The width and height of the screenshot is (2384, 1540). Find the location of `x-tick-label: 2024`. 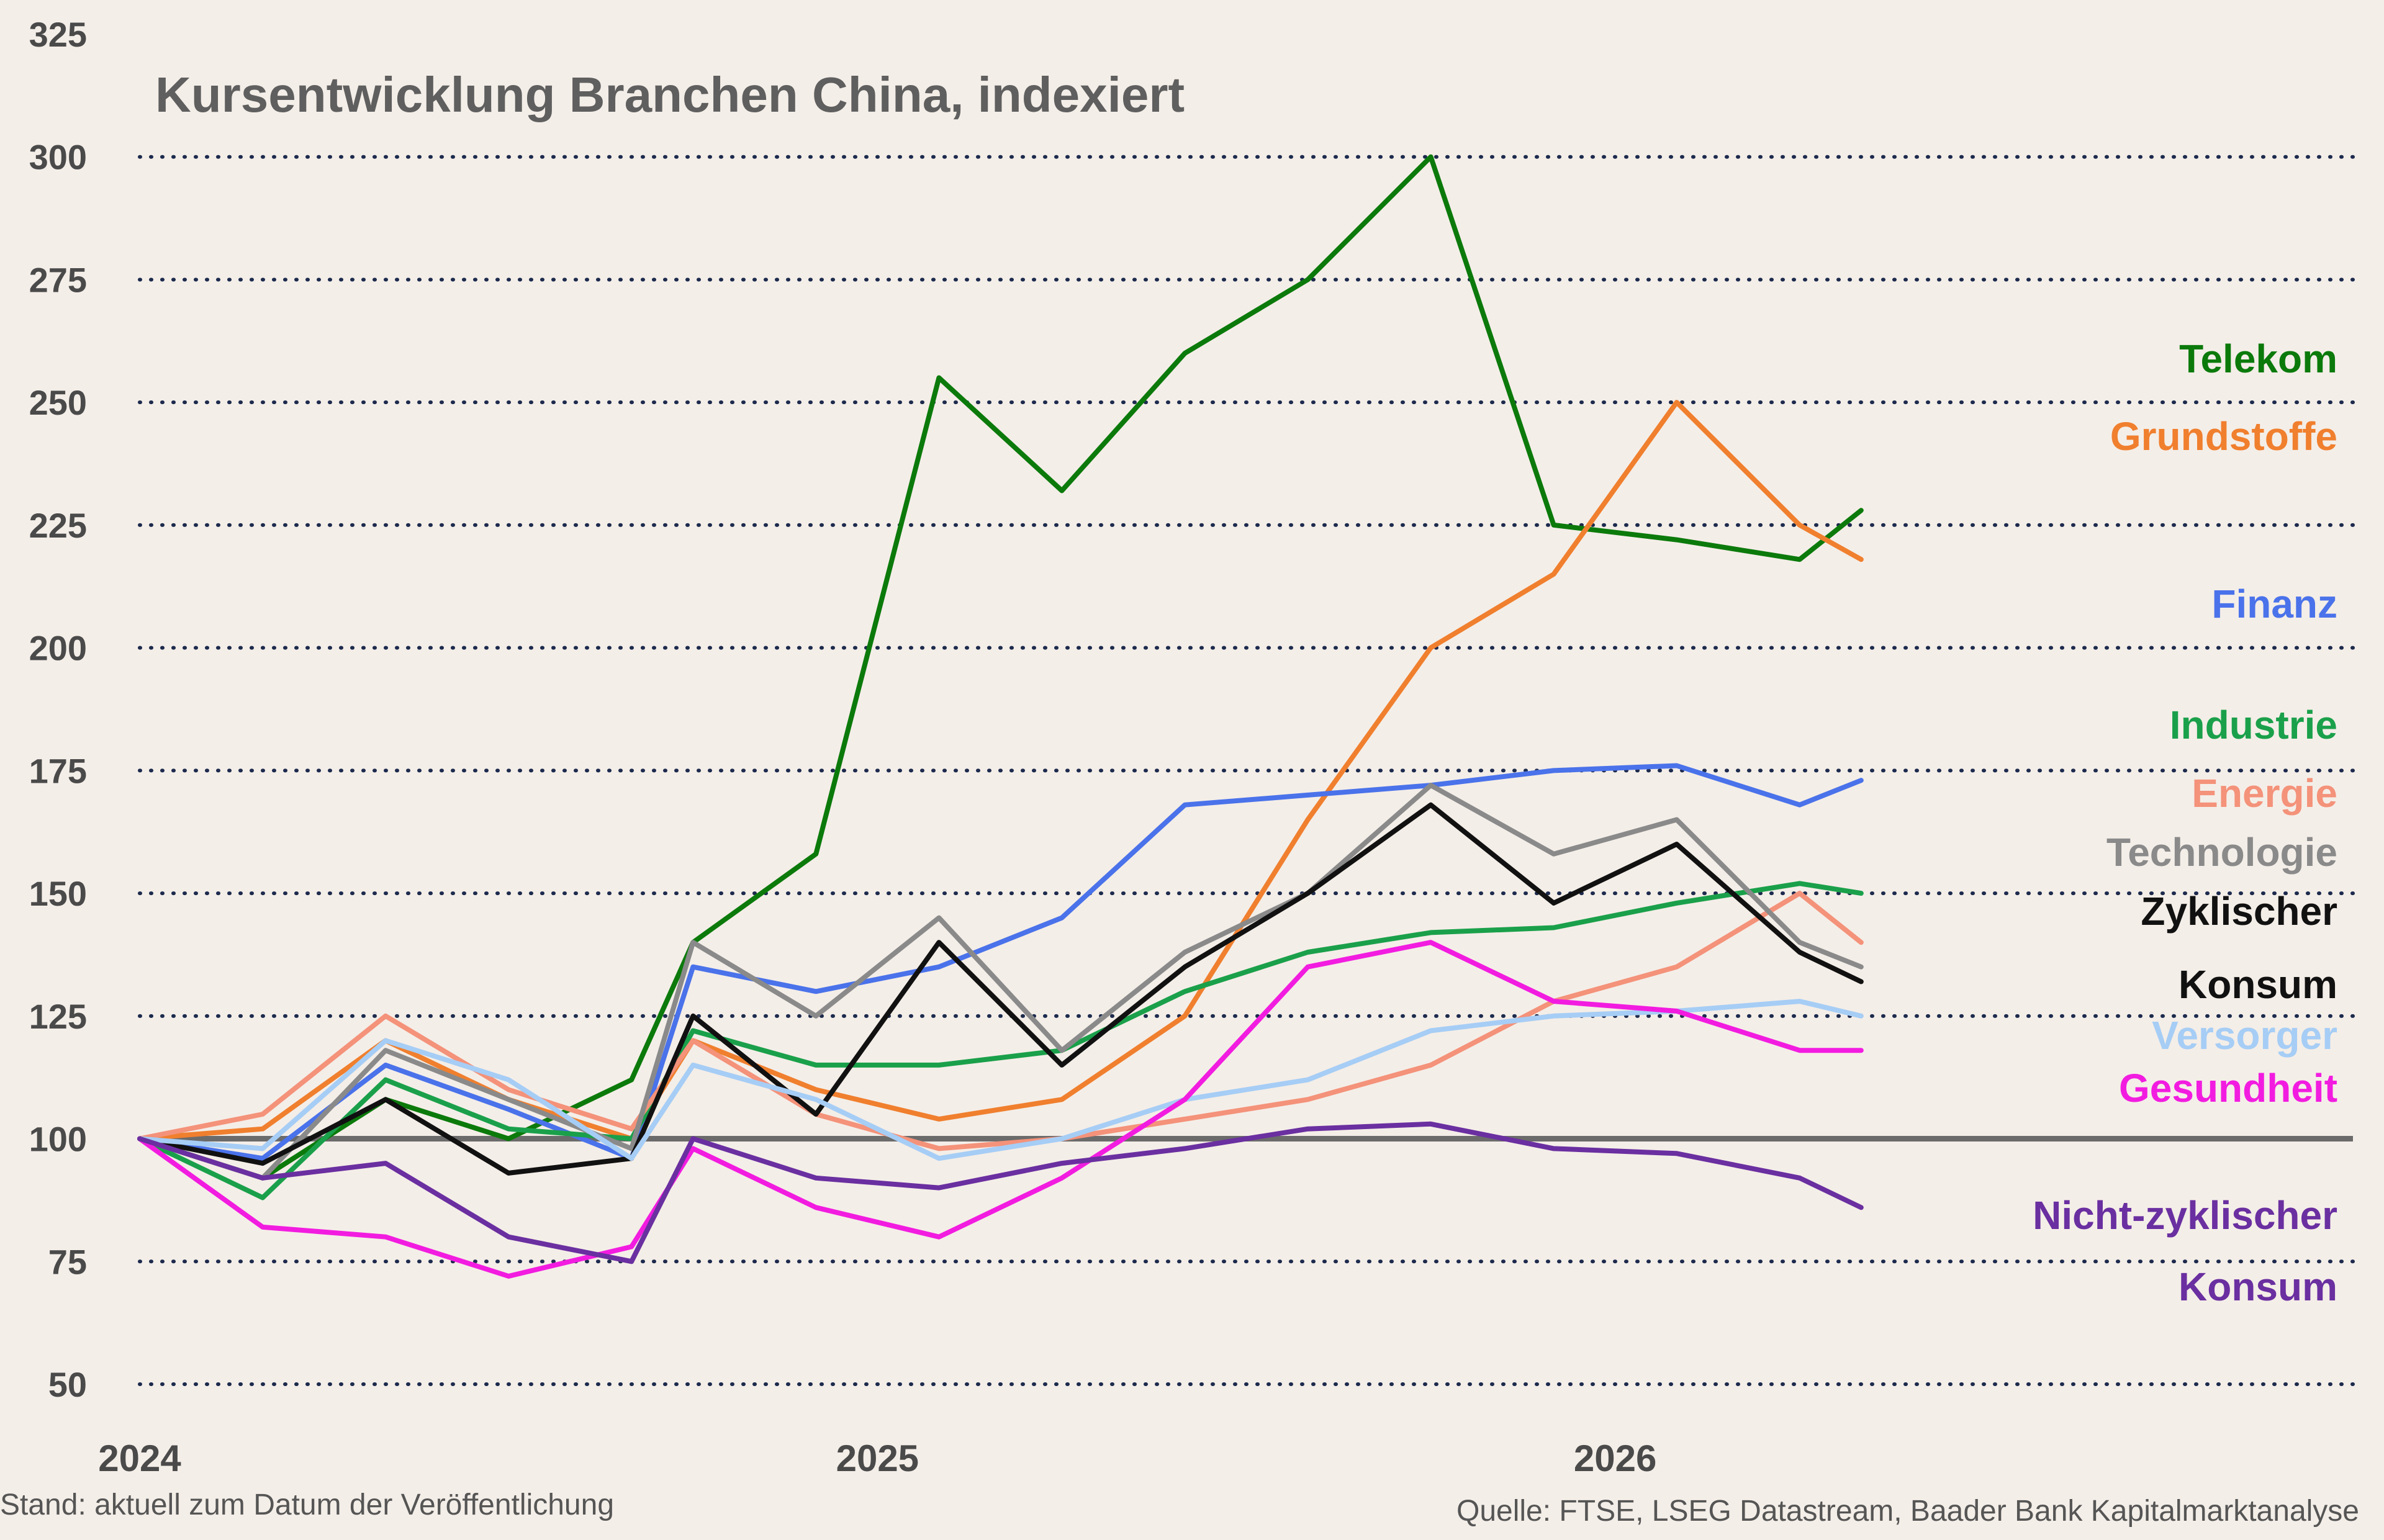

x-tick-label: 2024 is located at coordinates (139, 1458).